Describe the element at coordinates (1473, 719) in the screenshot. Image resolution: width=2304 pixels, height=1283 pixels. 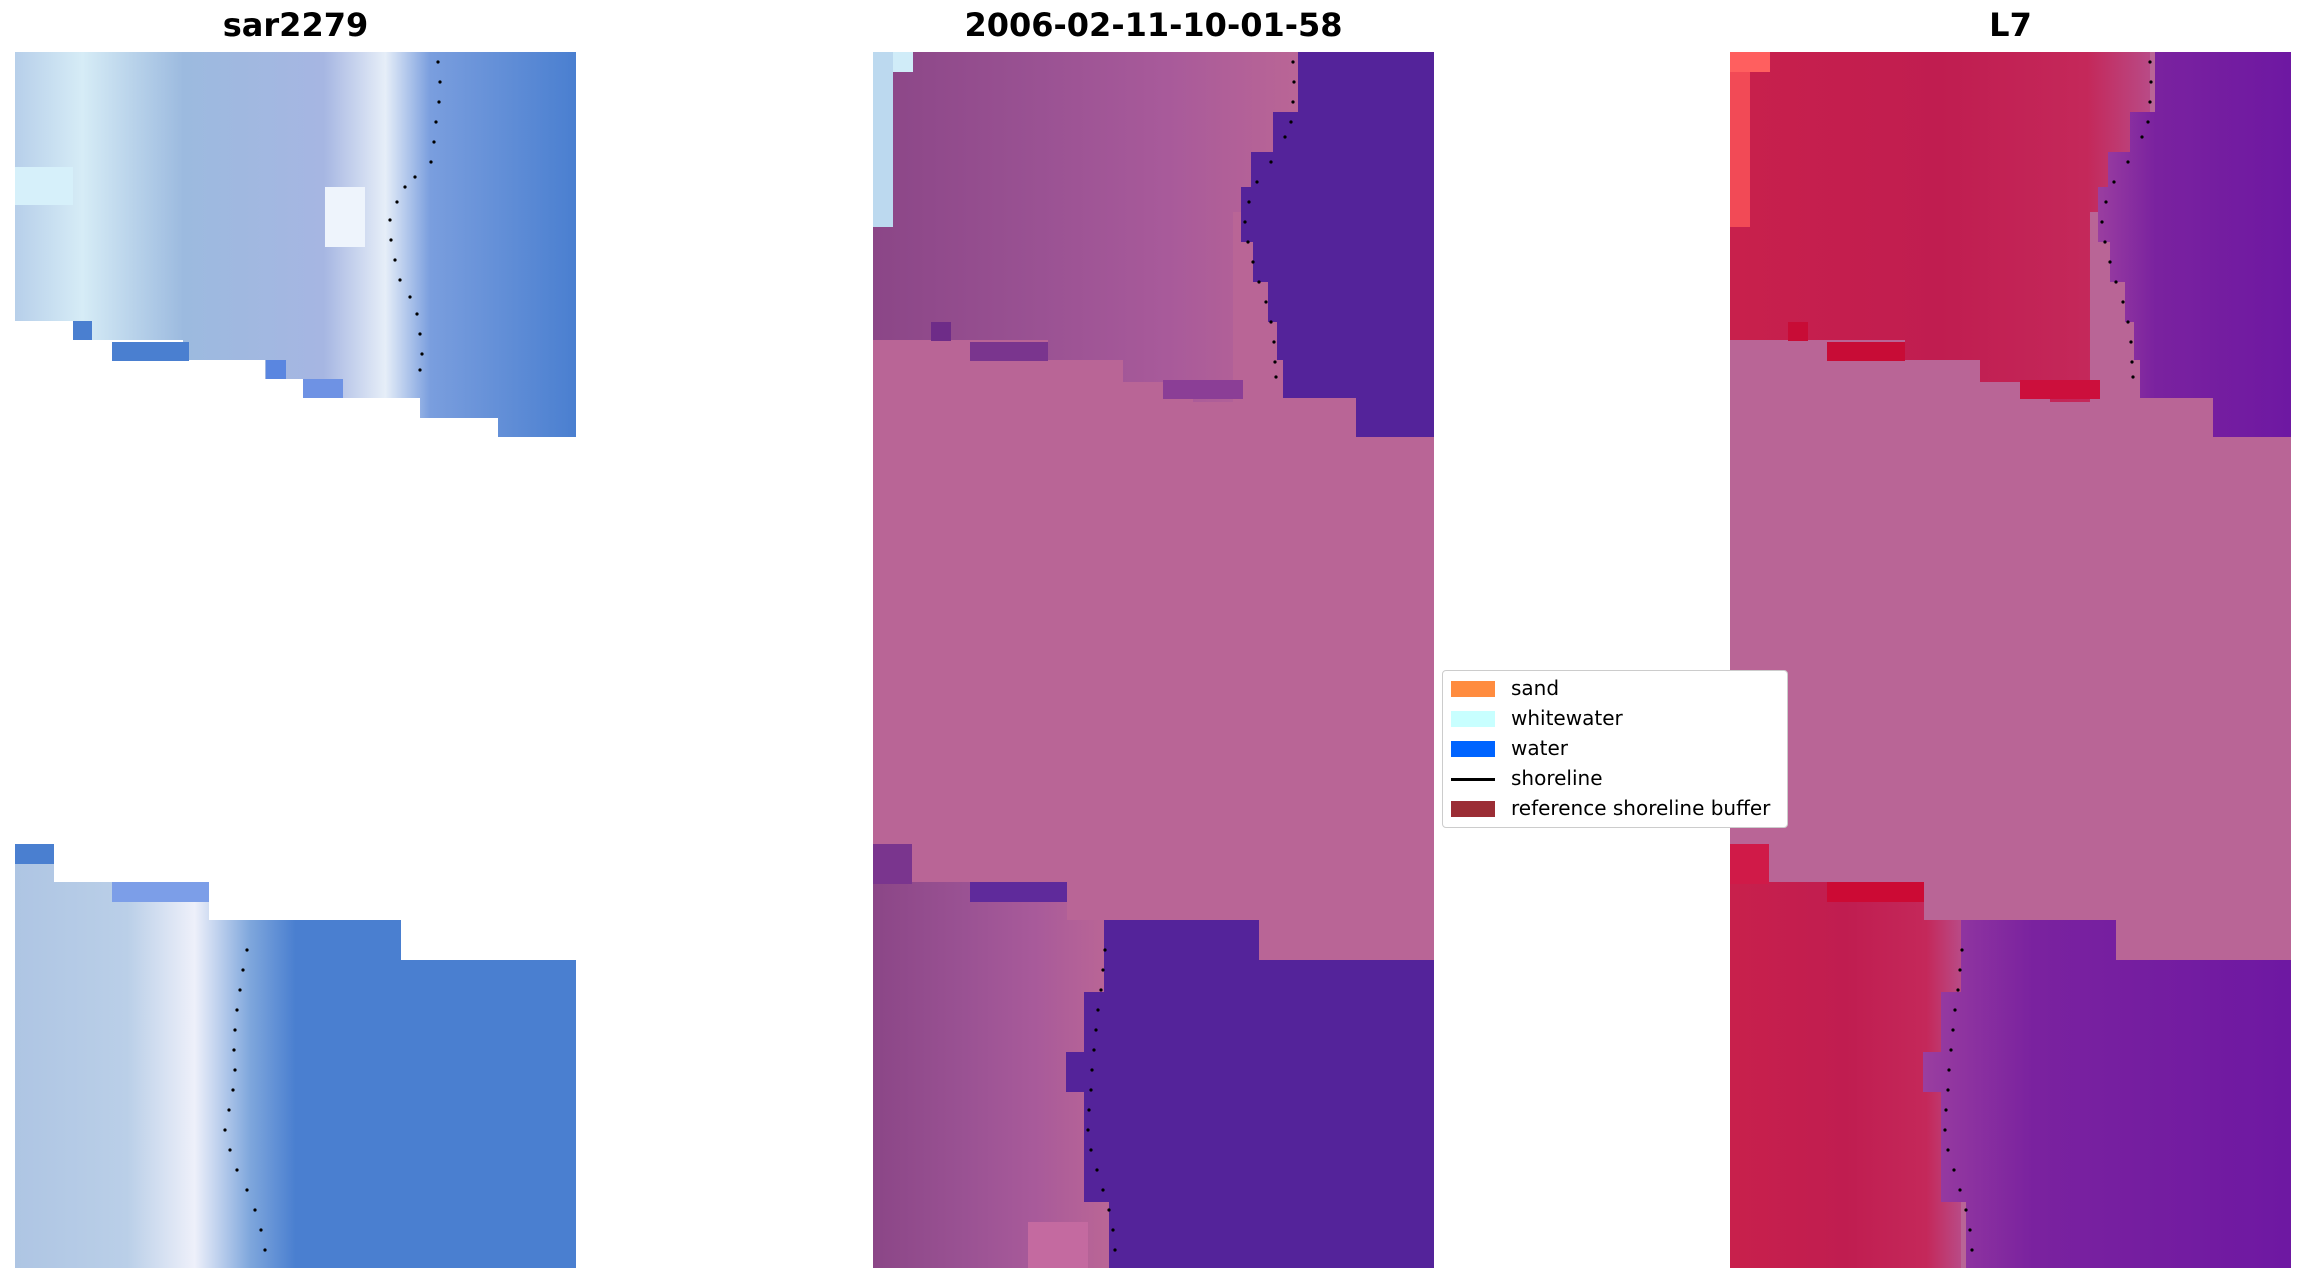
I see `whitewater-swatch` at that location.